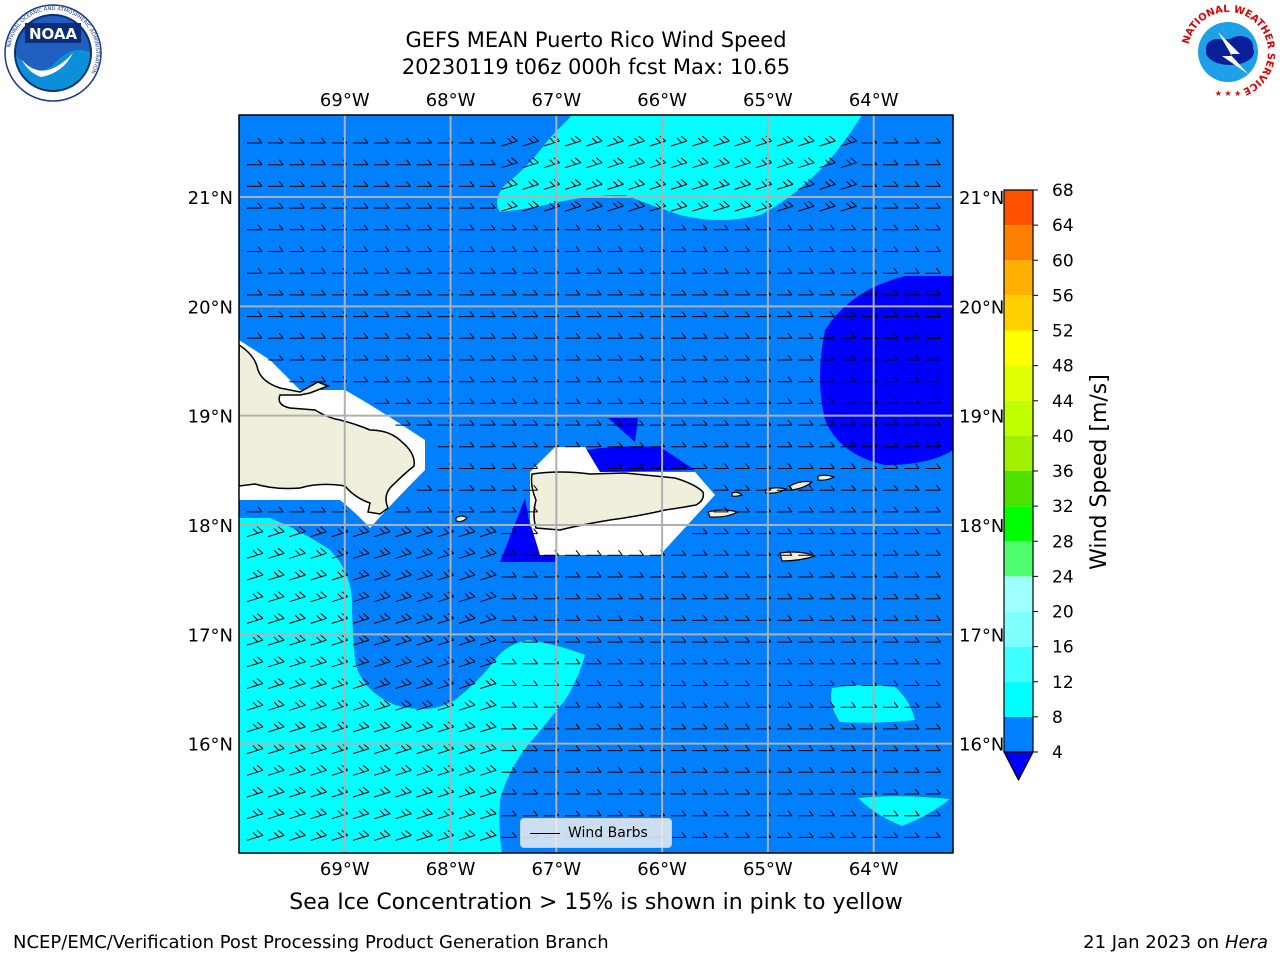  I want to click on wind-region-under-4-east, so click(886, 370).